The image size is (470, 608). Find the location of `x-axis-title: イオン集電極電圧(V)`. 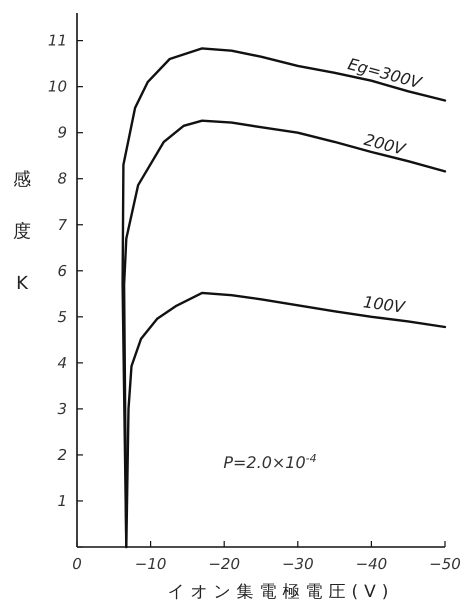

x-axis-title: イオン集電極電圧(V) is located at coordinates (281, 592).